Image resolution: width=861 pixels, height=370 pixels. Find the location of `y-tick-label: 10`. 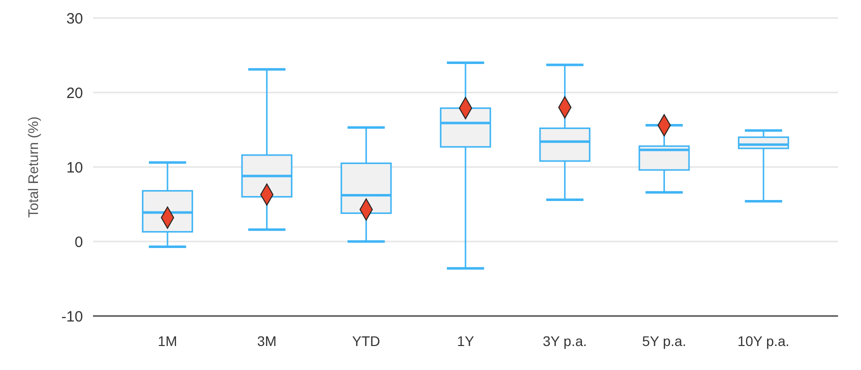

y-tick-label: 10 is located at coordinates (74, 167).